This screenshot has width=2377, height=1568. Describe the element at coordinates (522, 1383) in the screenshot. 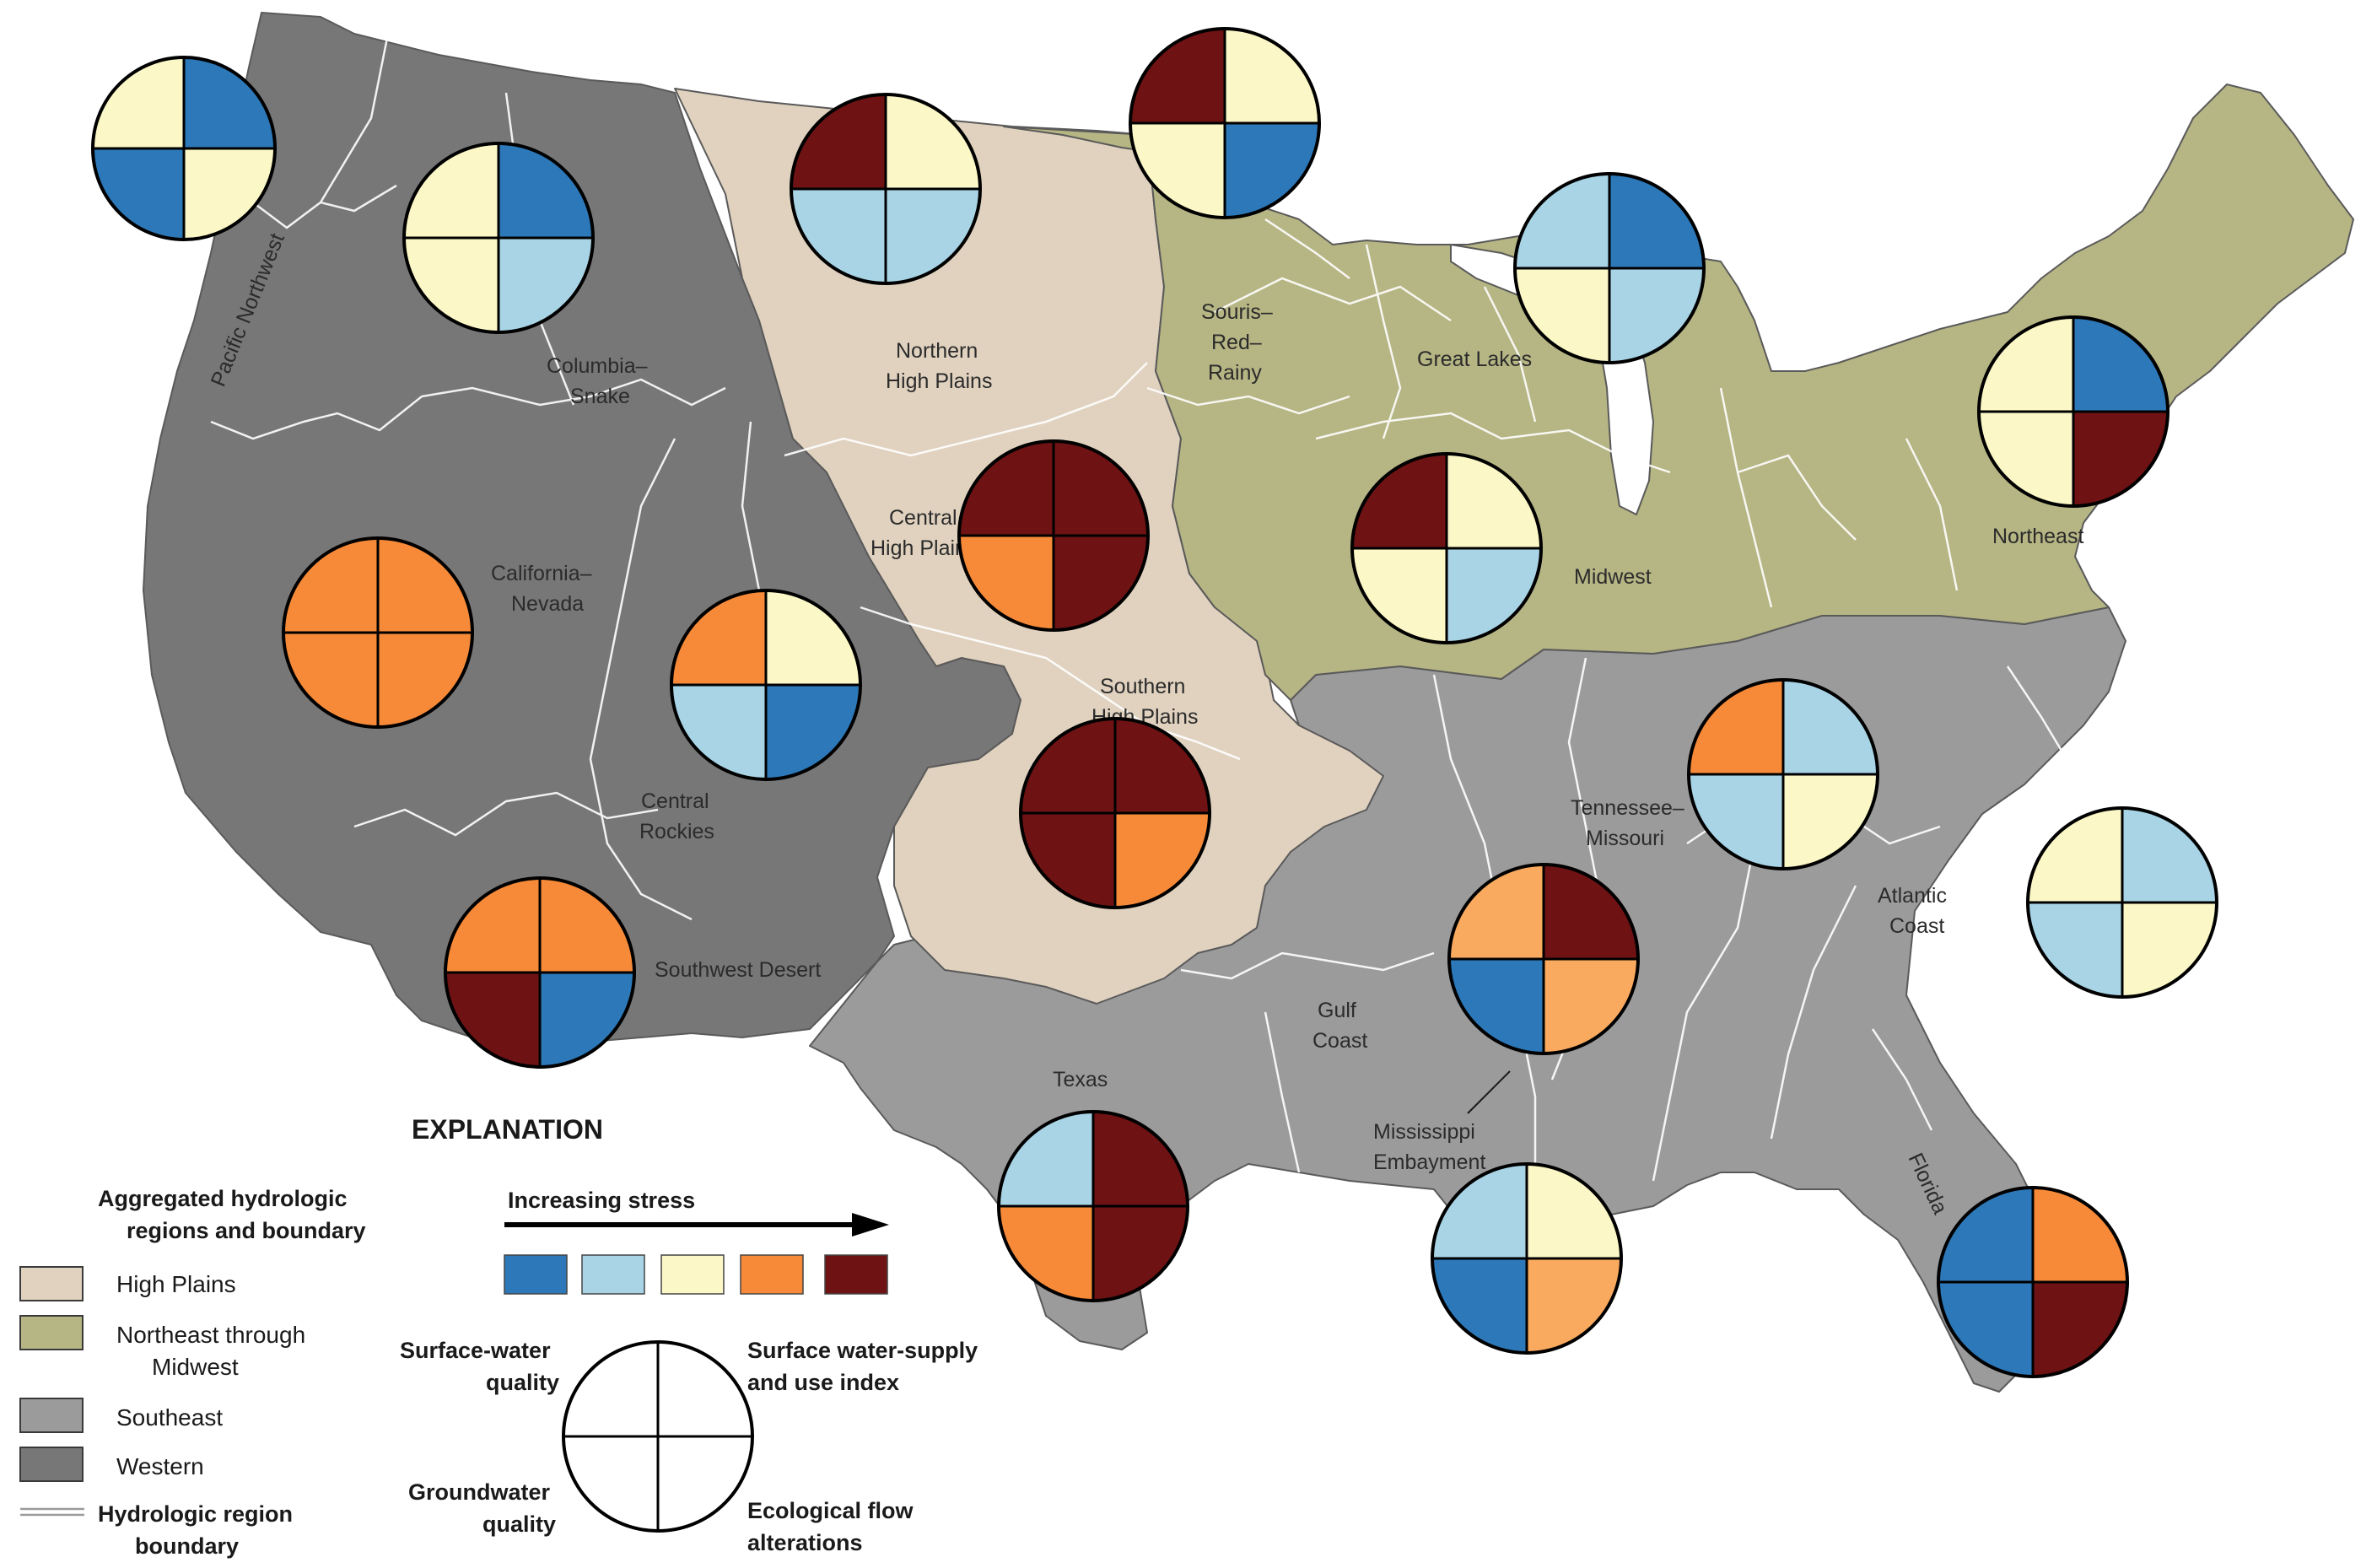

I see `key-surface-water-quality-2: quality` at that location.